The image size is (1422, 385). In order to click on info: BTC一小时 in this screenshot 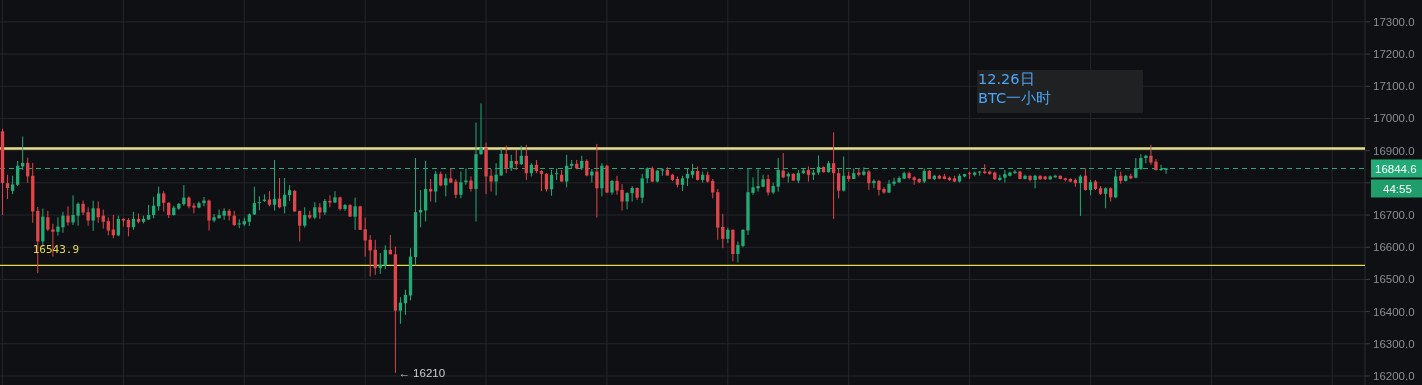, I will do `click(1015, 98)`.